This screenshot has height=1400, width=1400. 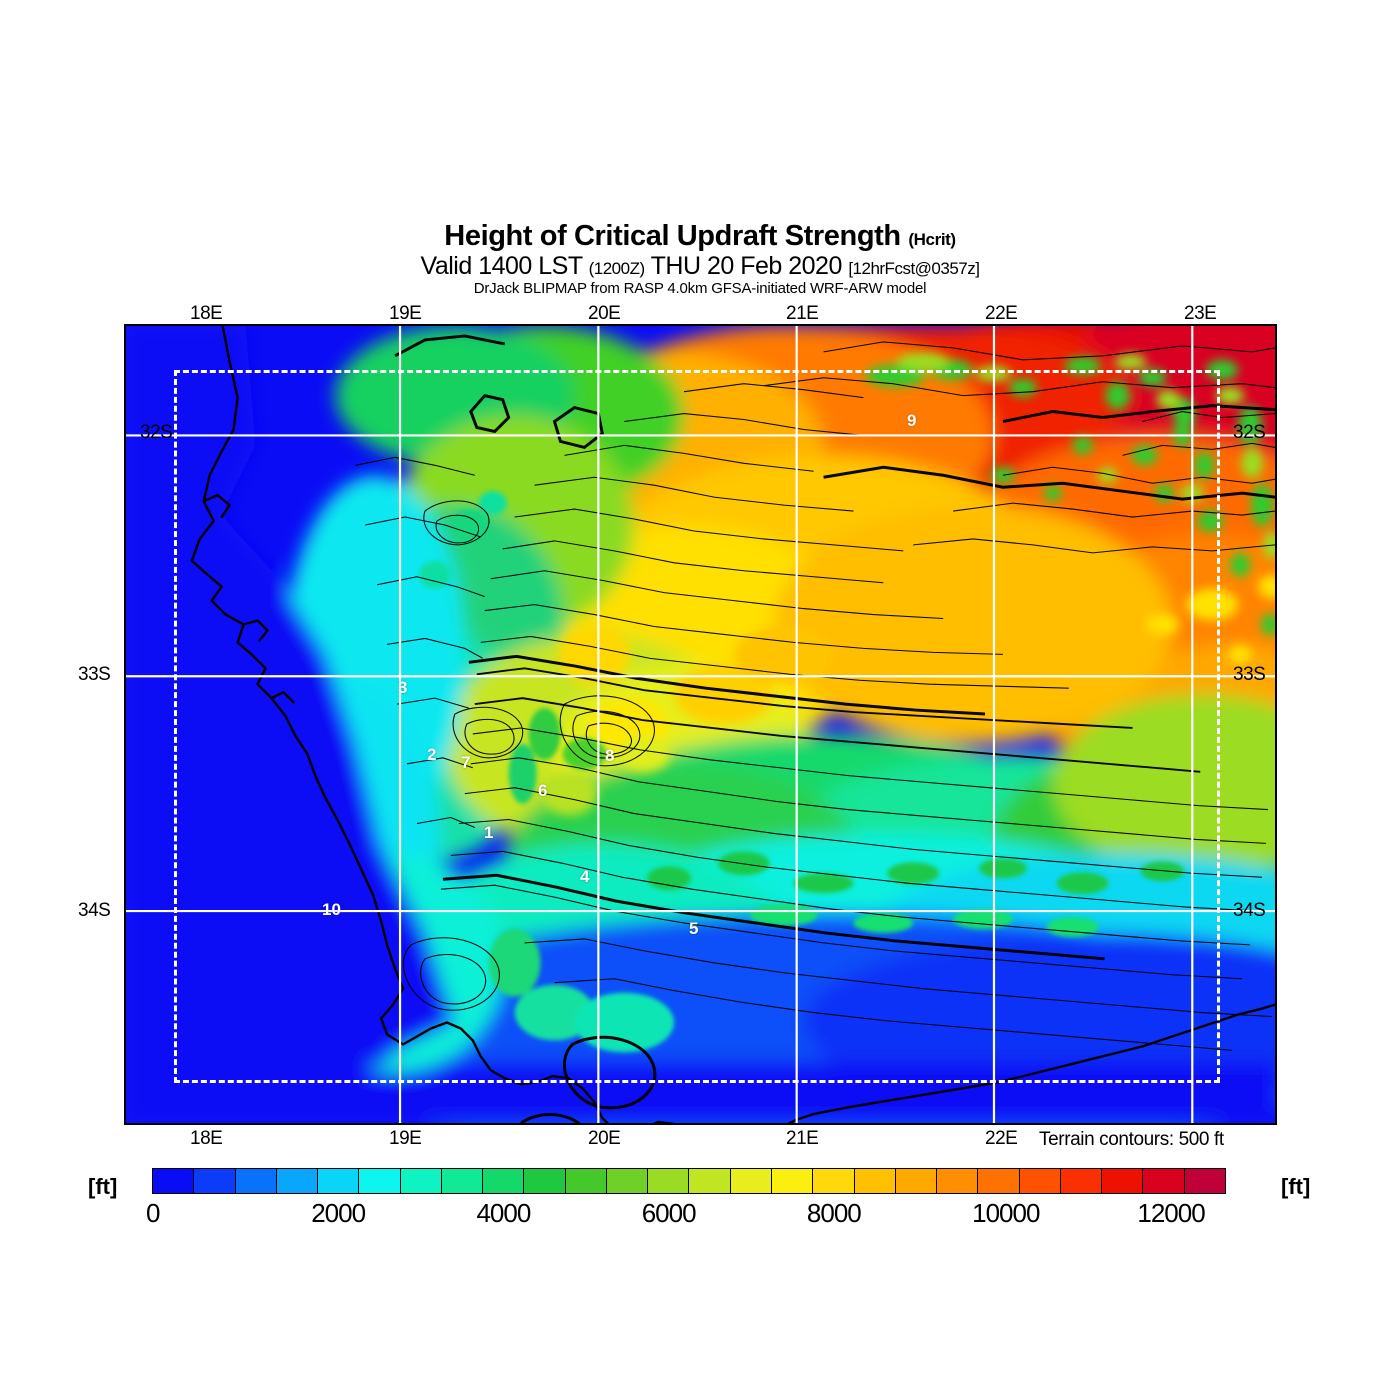 What do you see at coordinates (489, 832) in the screenshot?
I see `map-waypoint-1: 1` at bounding box center [489, 832].